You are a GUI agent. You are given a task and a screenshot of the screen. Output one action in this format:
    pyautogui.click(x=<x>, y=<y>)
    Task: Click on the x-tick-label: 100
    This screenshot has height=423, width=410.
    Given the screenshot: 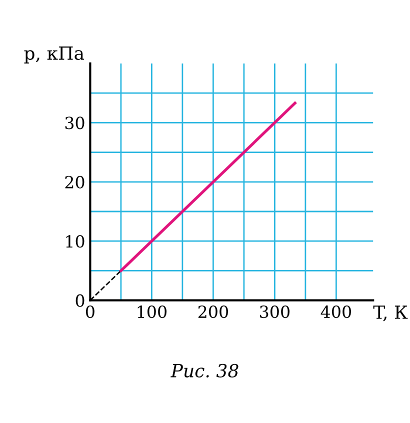 What is the action you would take?
    pyautogui.click(x=152, y=311)
    